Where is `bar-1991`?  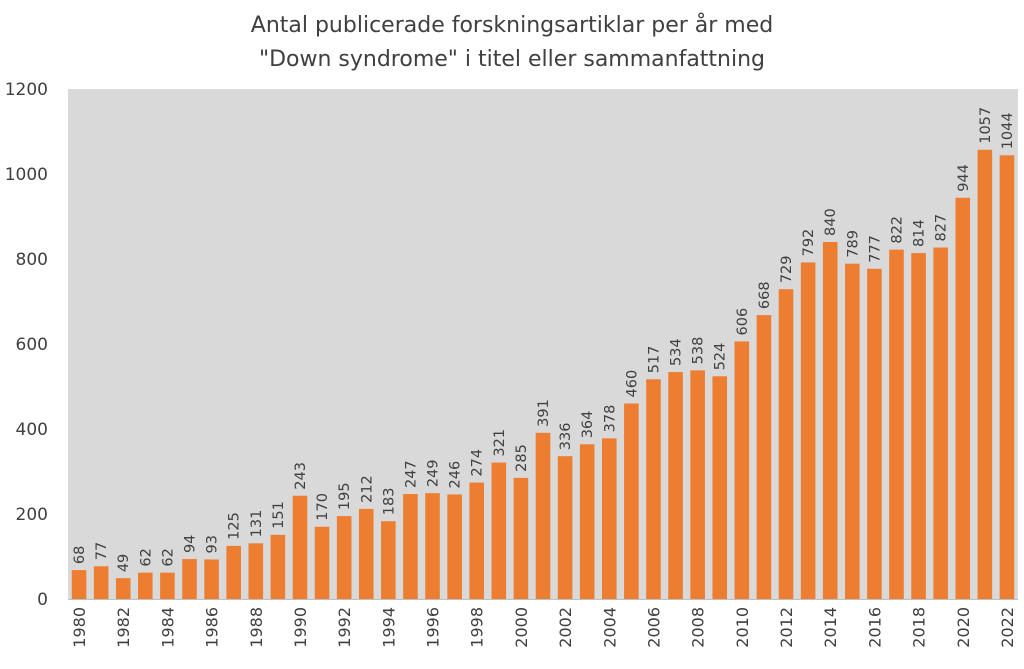 bar-1991 is located at coordinates (322, 562).